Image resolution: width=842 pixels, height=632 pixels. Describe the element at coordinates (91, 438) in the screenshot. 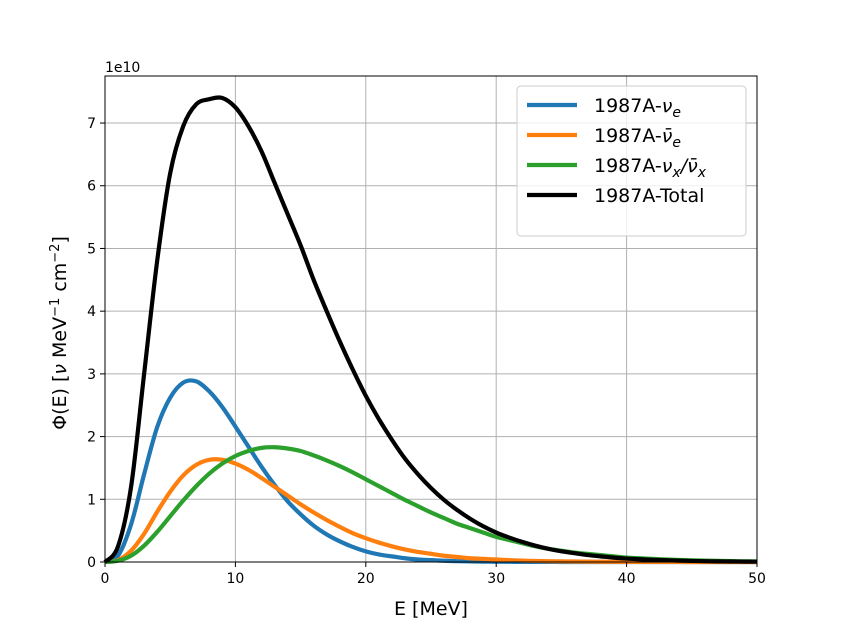

I see `y-tick-label: 2` at that location.